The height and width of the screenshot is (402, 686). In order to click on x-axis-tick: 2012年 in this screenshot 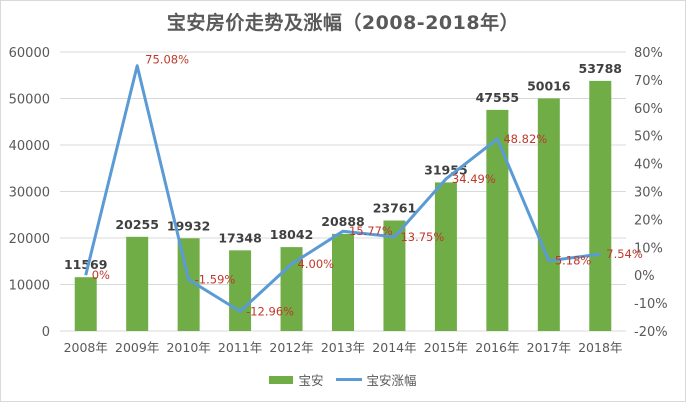, I will do `click(291, 347)`.